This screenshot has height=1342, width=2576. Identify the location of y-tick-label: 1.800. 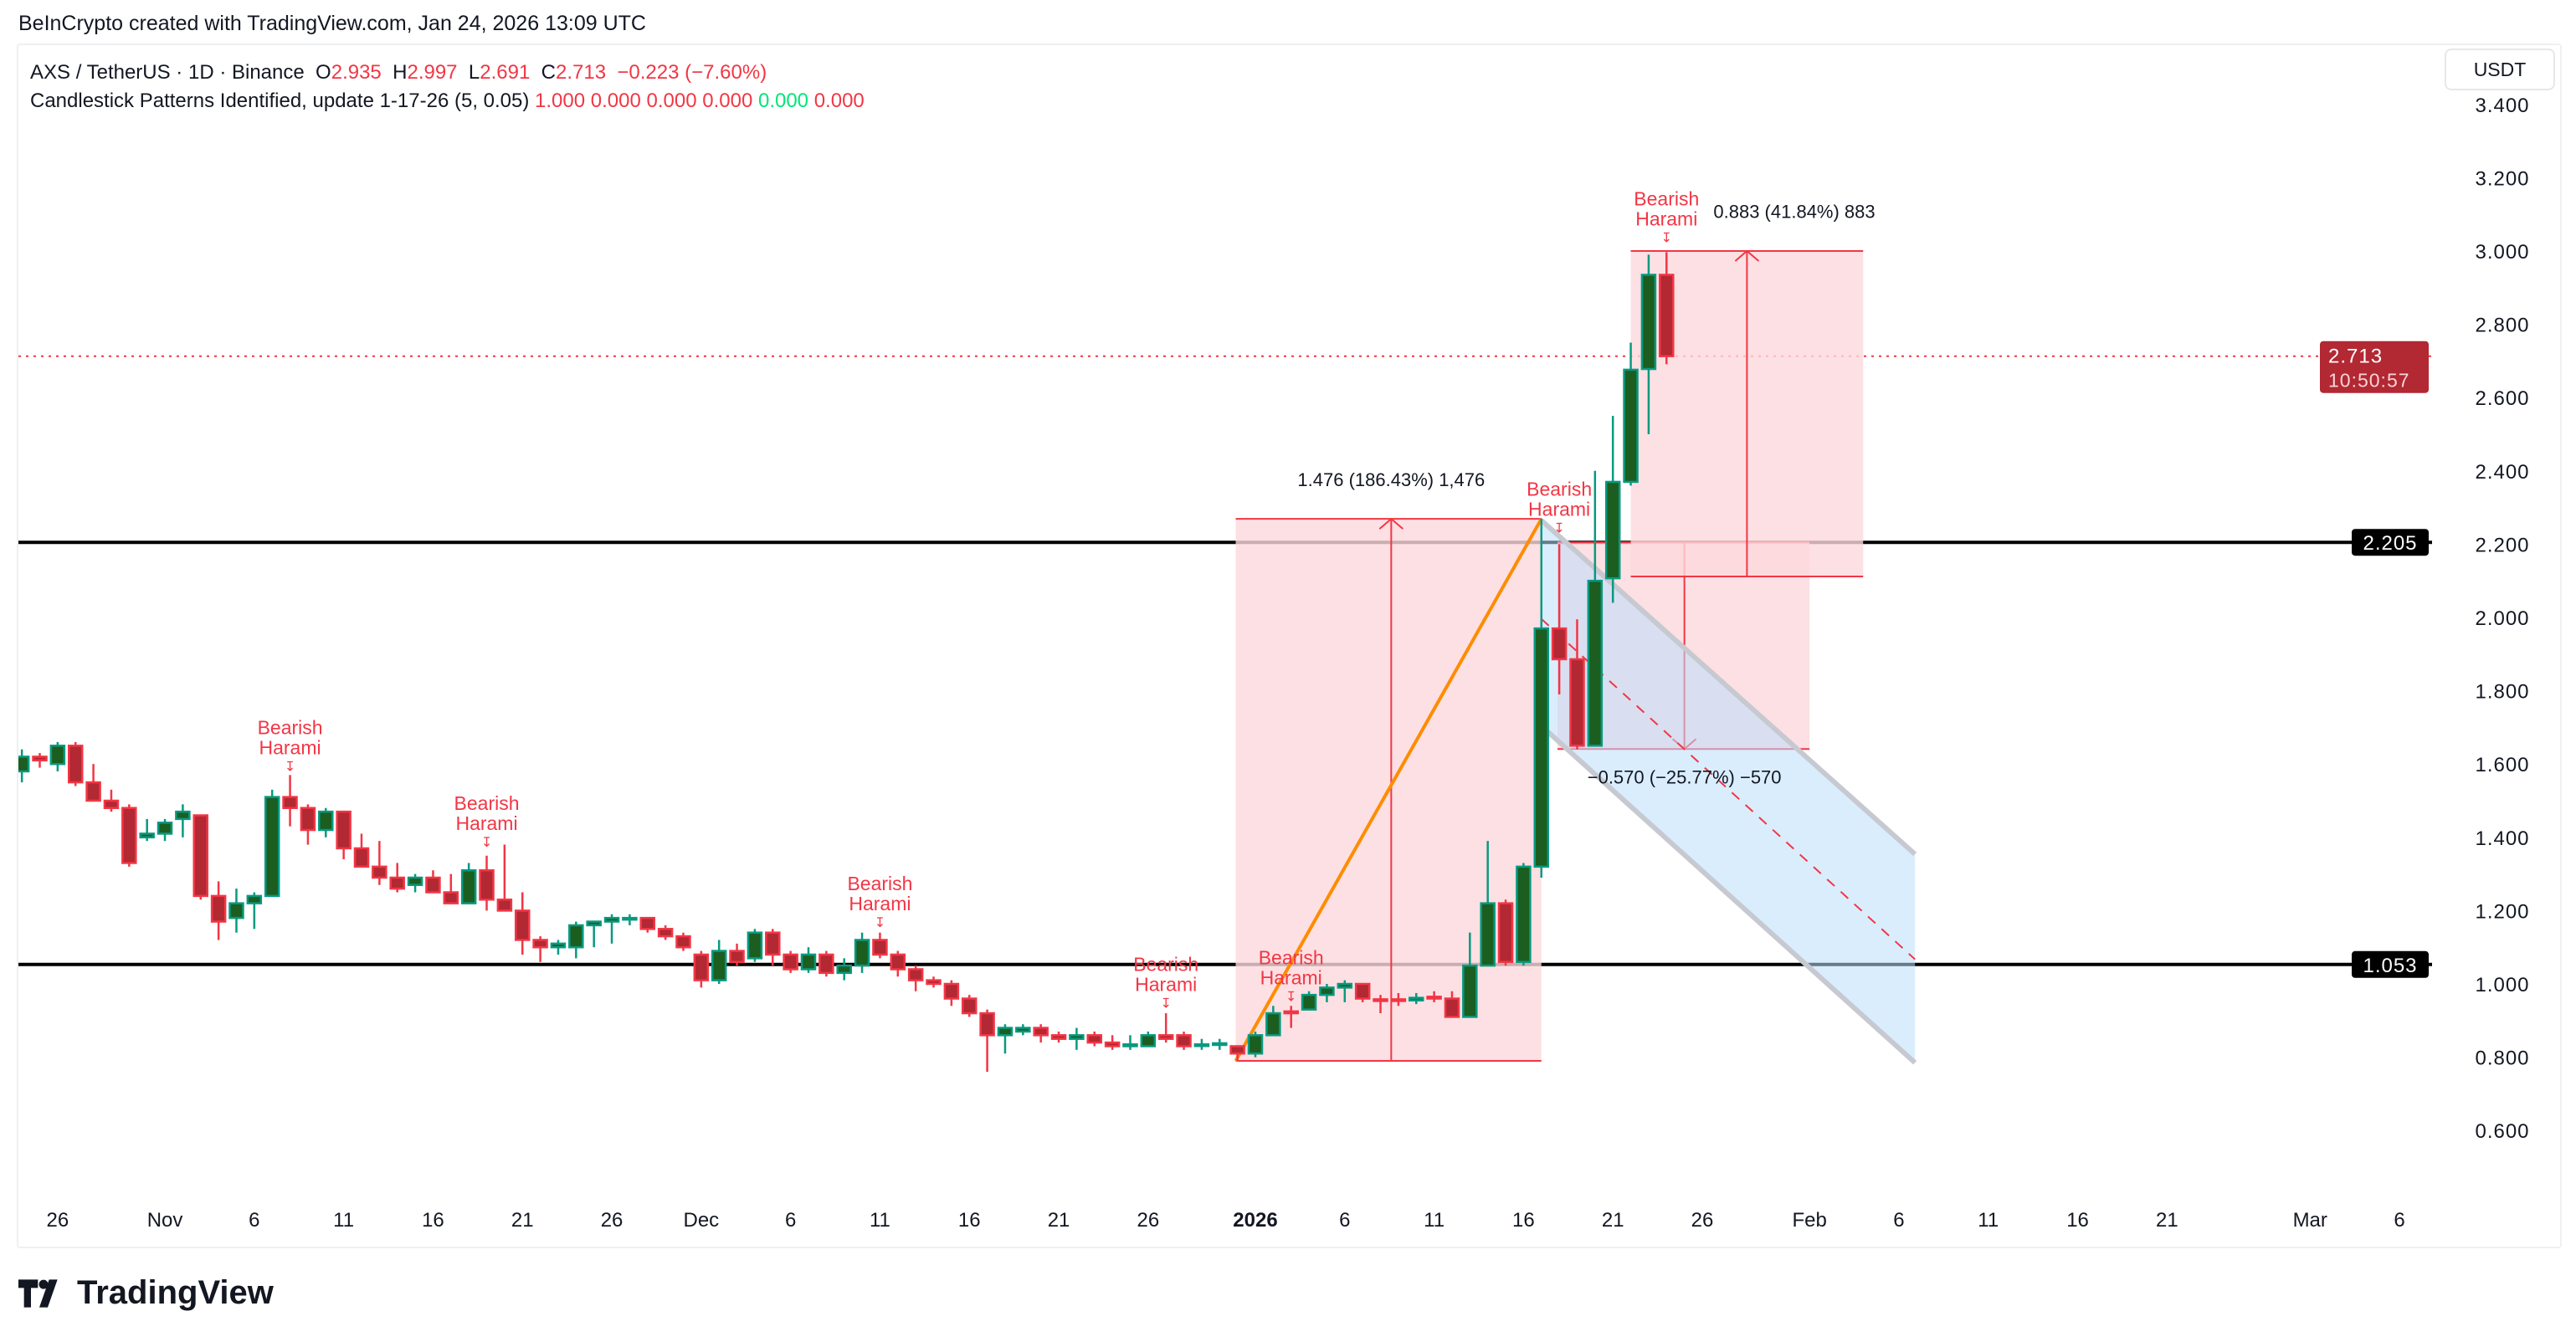
(2502, 692).